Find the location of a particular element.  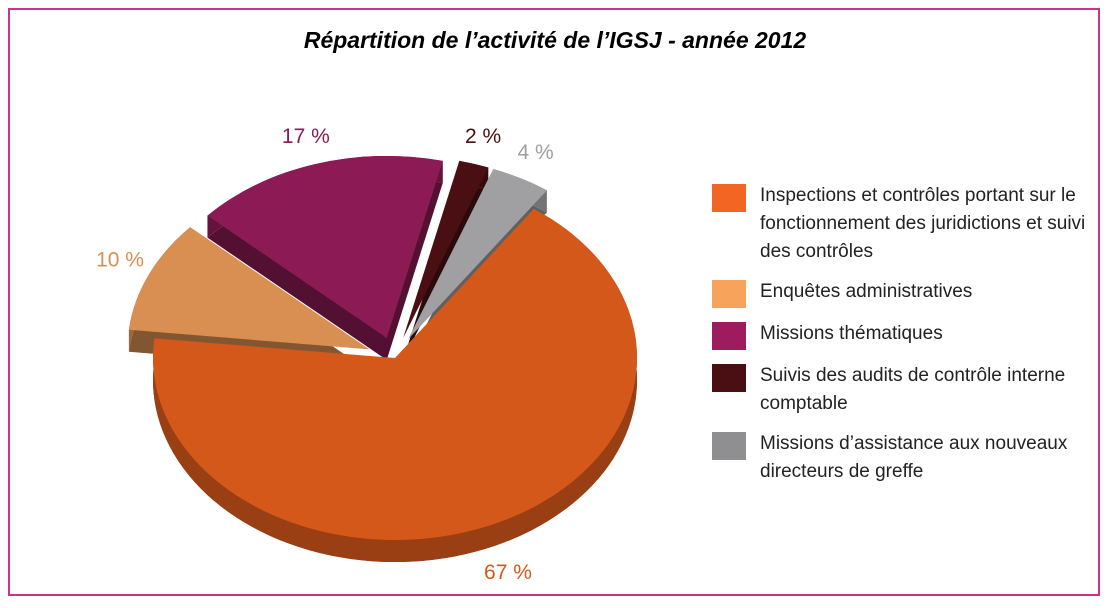

legend-item: Enquêtes administratives is located at coordinates (899, 293).